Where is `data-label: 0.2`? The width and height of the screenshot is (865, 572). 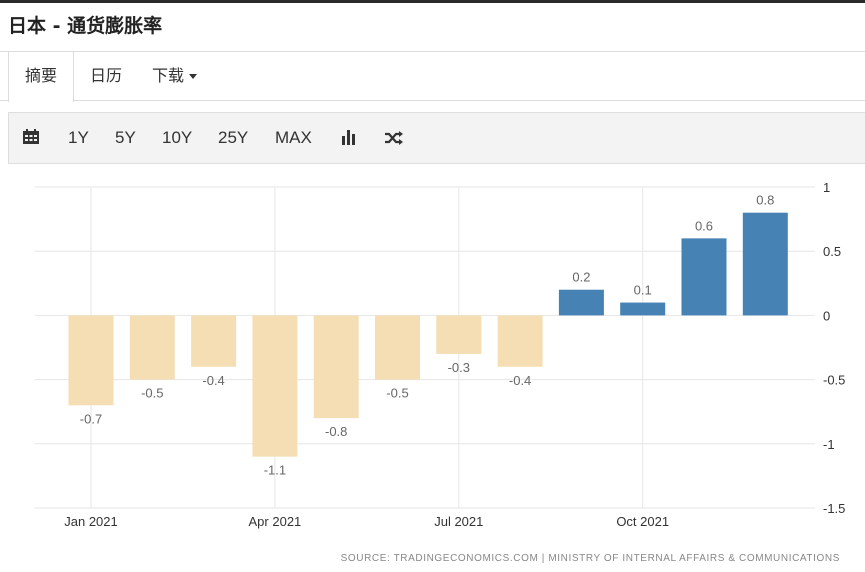 data-label: 0.2 is located at coordinates (581, 277).